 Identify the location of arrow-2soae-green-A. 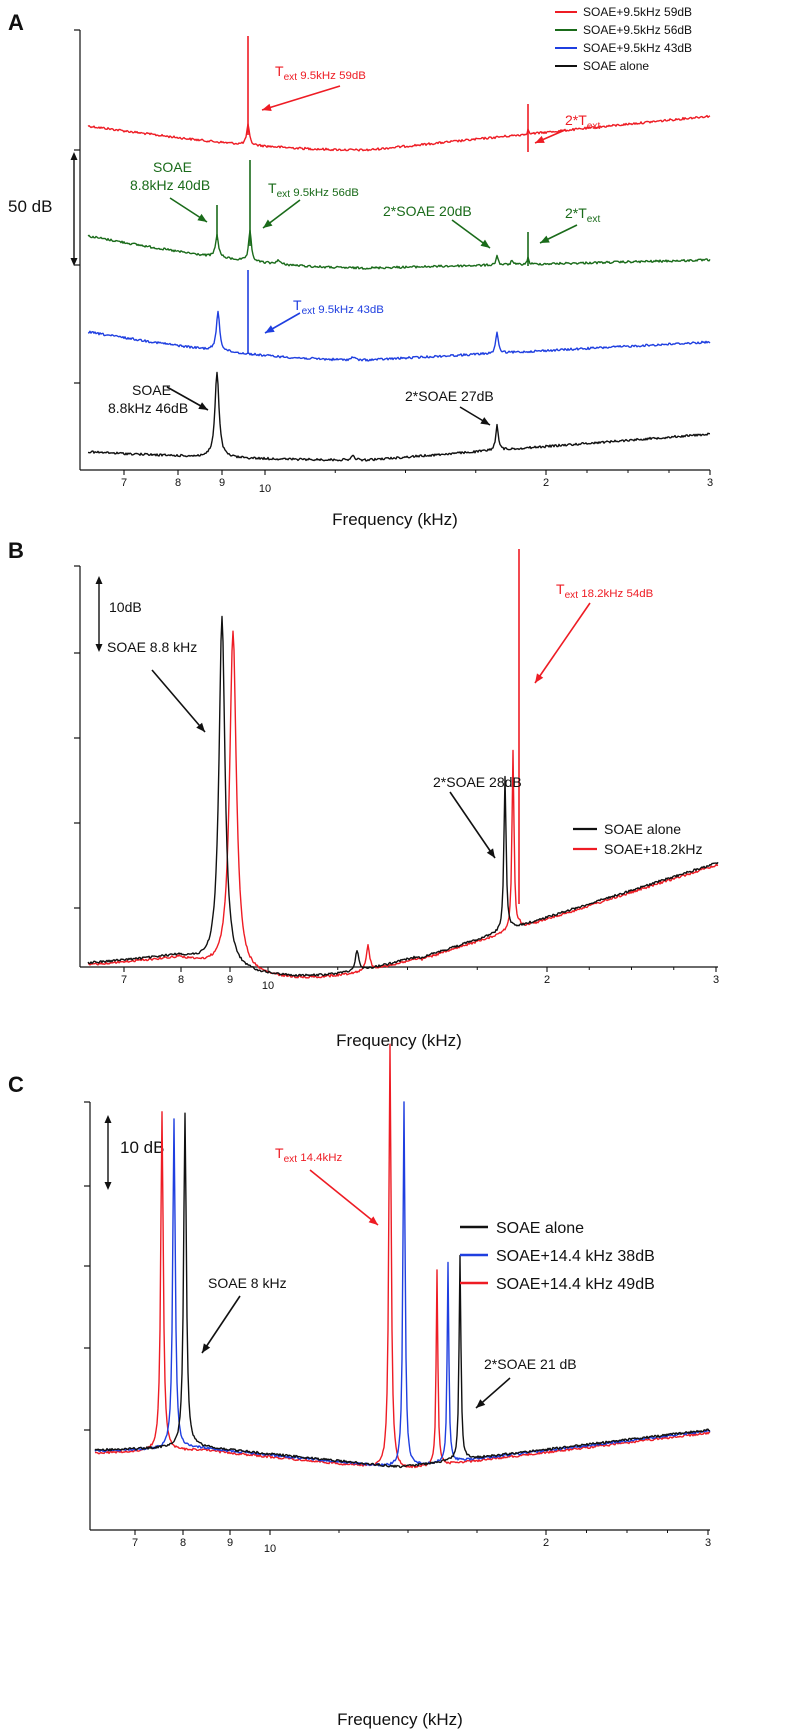
(471, 234).